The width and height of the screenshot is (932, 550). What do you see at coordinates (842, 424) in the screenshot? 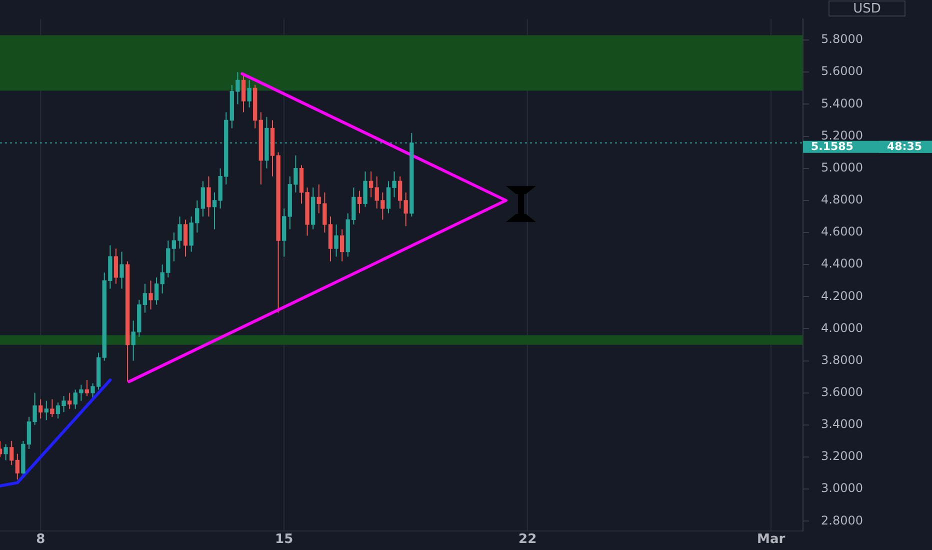
I see `y-tick-label: 3.4000` at bounding box center [842, 424].